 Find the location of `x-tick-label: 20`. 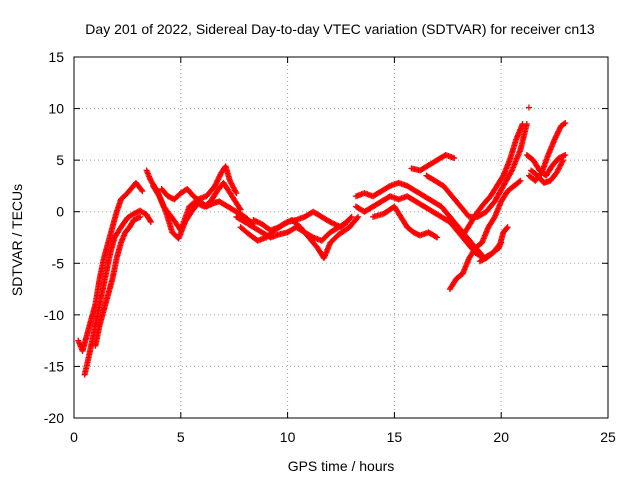

x-tick-label: 20 is located at coordinates (501, 437).